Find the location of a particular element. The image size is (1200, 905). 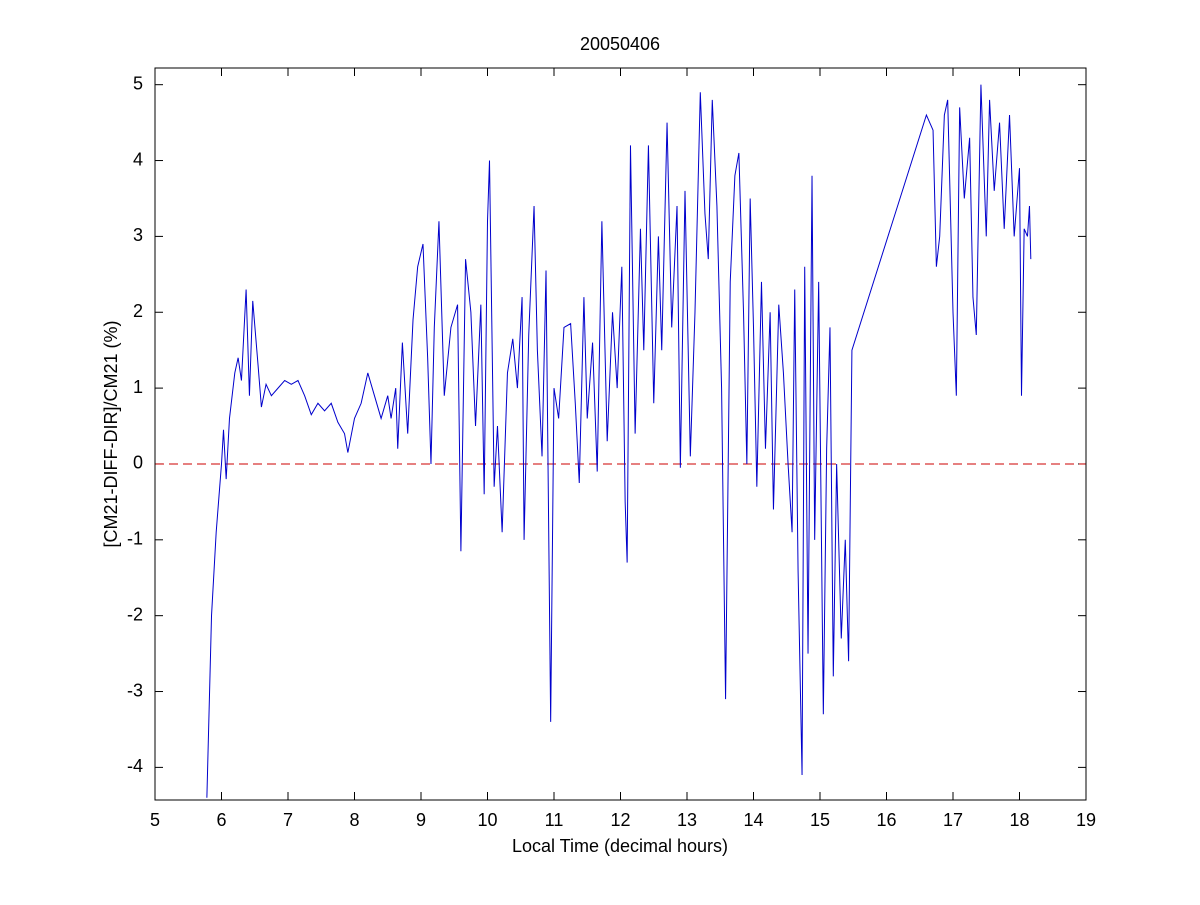

x-tick-label: 10 is located at coordinates (487, 820).